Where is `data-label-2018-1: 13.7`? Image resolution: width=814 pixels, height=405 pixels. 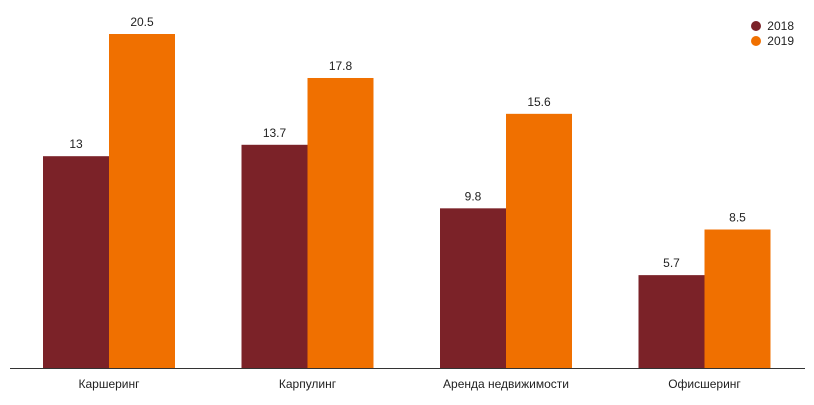
data-label-2018-1: 13.7 is located at coordinates (275, 133).